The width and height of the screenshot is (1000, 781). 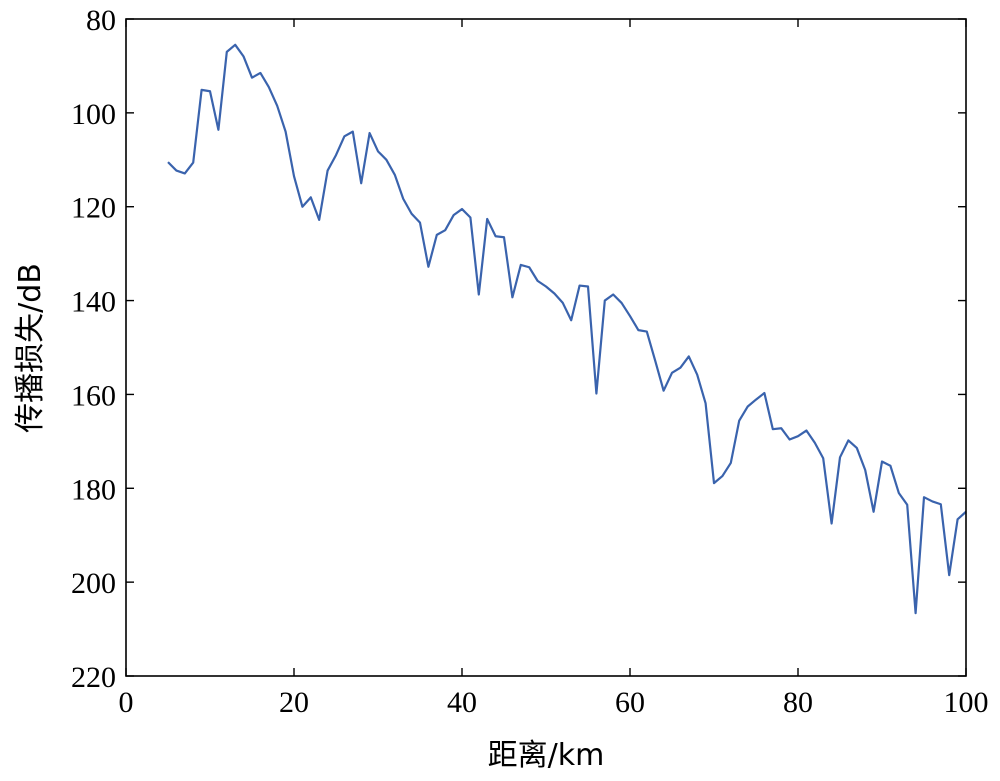 I want to click on y-tick-label: 200, so click(x=93, y=583).